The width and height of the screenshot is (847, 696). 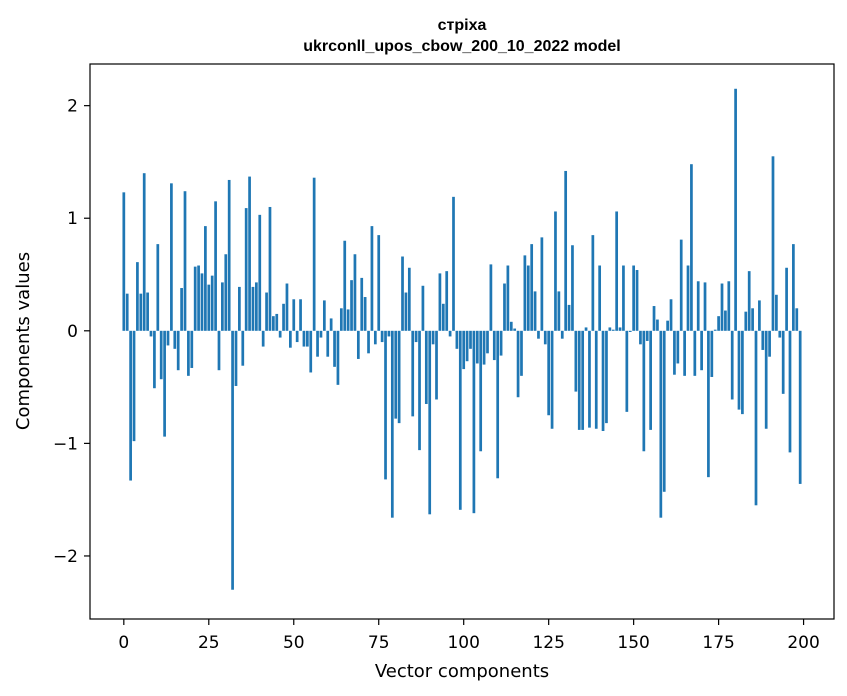 What do you see at coordinates (633, 643) in the screenshot?
I see `x-tick-label: 150` at bounding box center [633, 643].